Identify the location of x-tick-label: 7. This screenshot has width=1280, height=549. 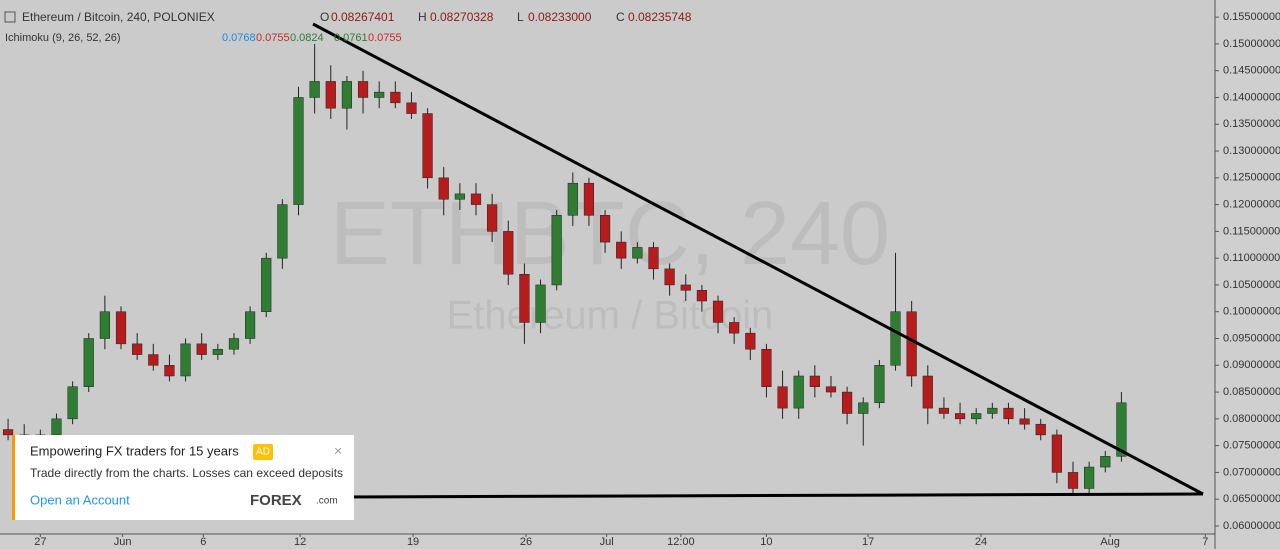
(1205, 542).